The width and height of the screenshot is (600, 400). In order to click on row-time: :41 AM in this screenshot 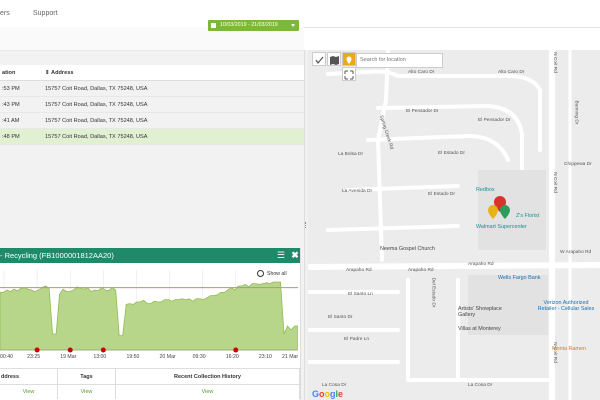, I will do `click(20, 120)`.